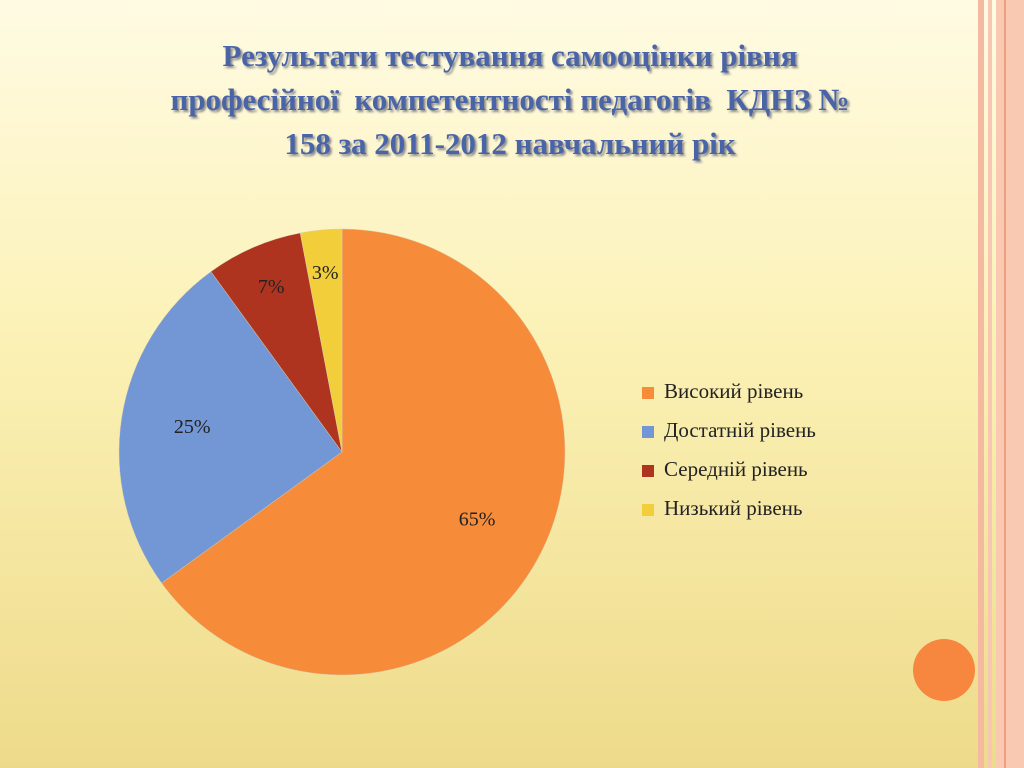 Image resolution: width=1024 pixels, height=768 pixels. What do you see at coordinates (733, 391) in the screenshot?
I see `legend-label: Високий рівень` at bounding box center [733, 391].